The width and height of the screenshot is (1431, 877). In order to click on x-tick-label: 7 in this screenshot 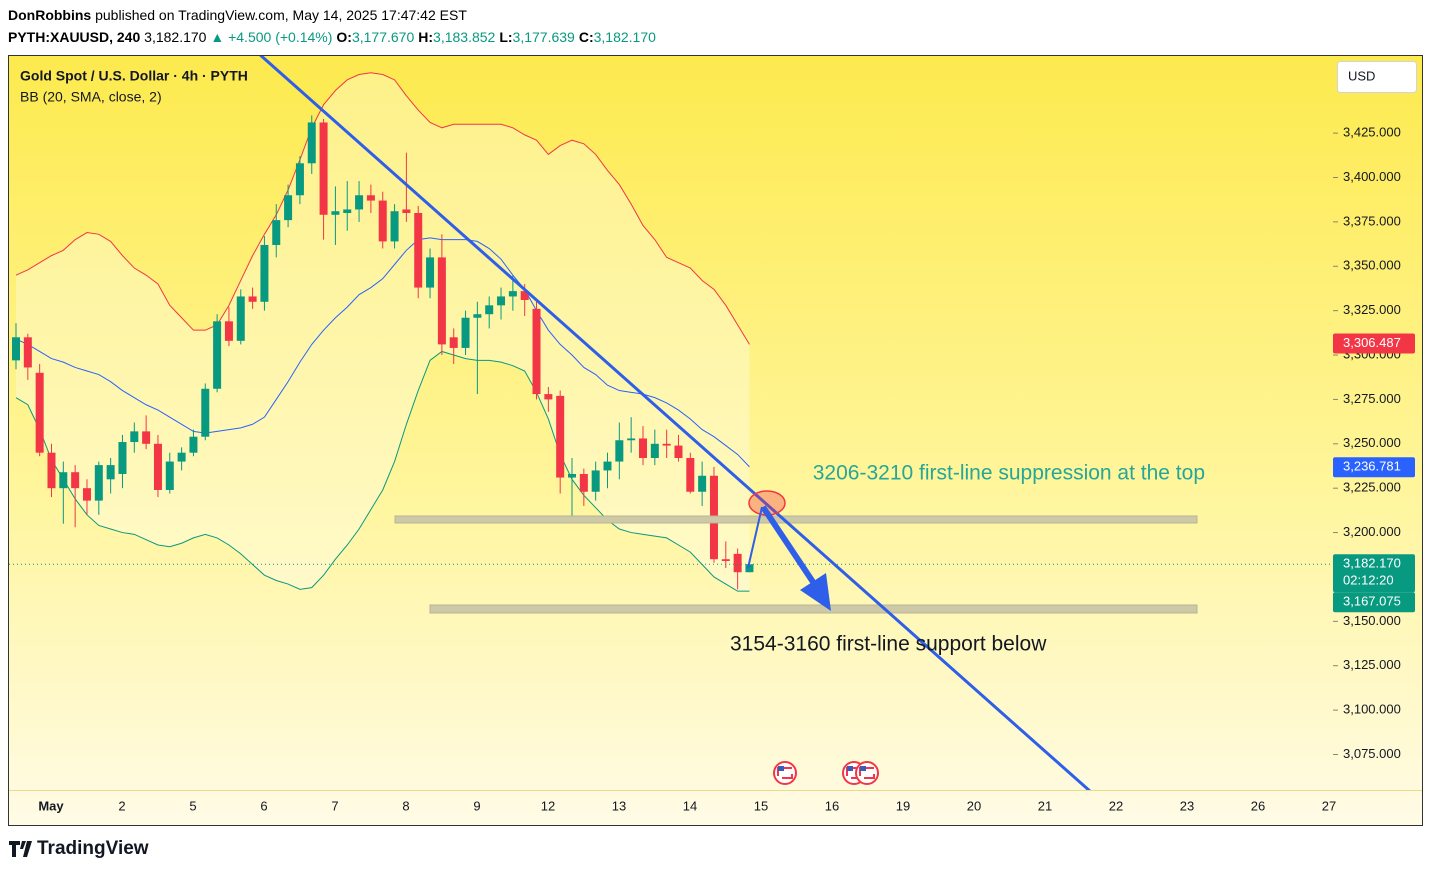, I will do `click(334, 805)`.